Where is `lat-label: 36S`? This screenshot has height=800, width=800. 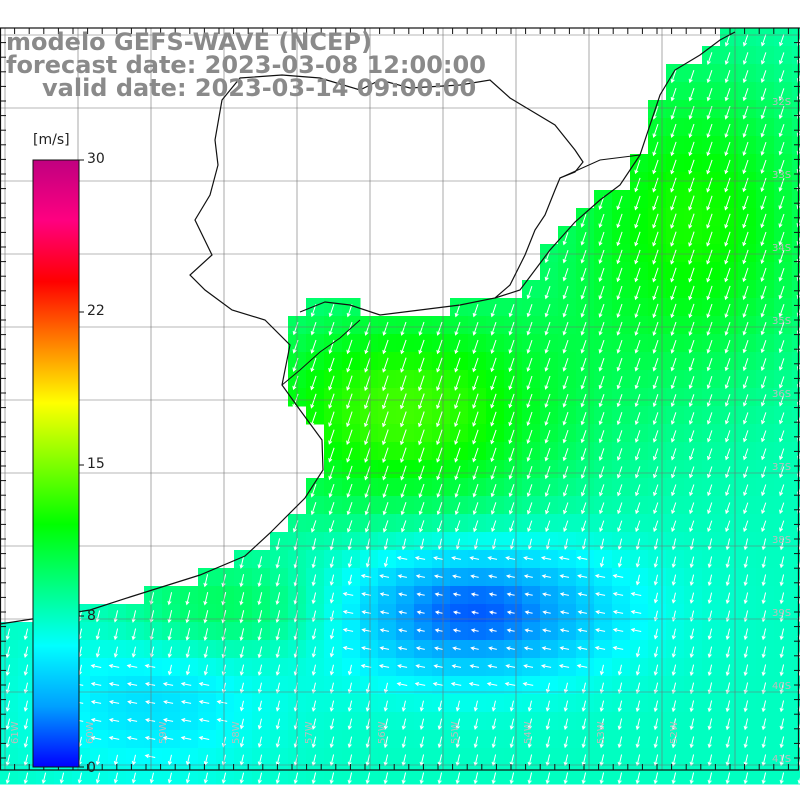 lat-label: 36S is located at coordinates (782, 394).